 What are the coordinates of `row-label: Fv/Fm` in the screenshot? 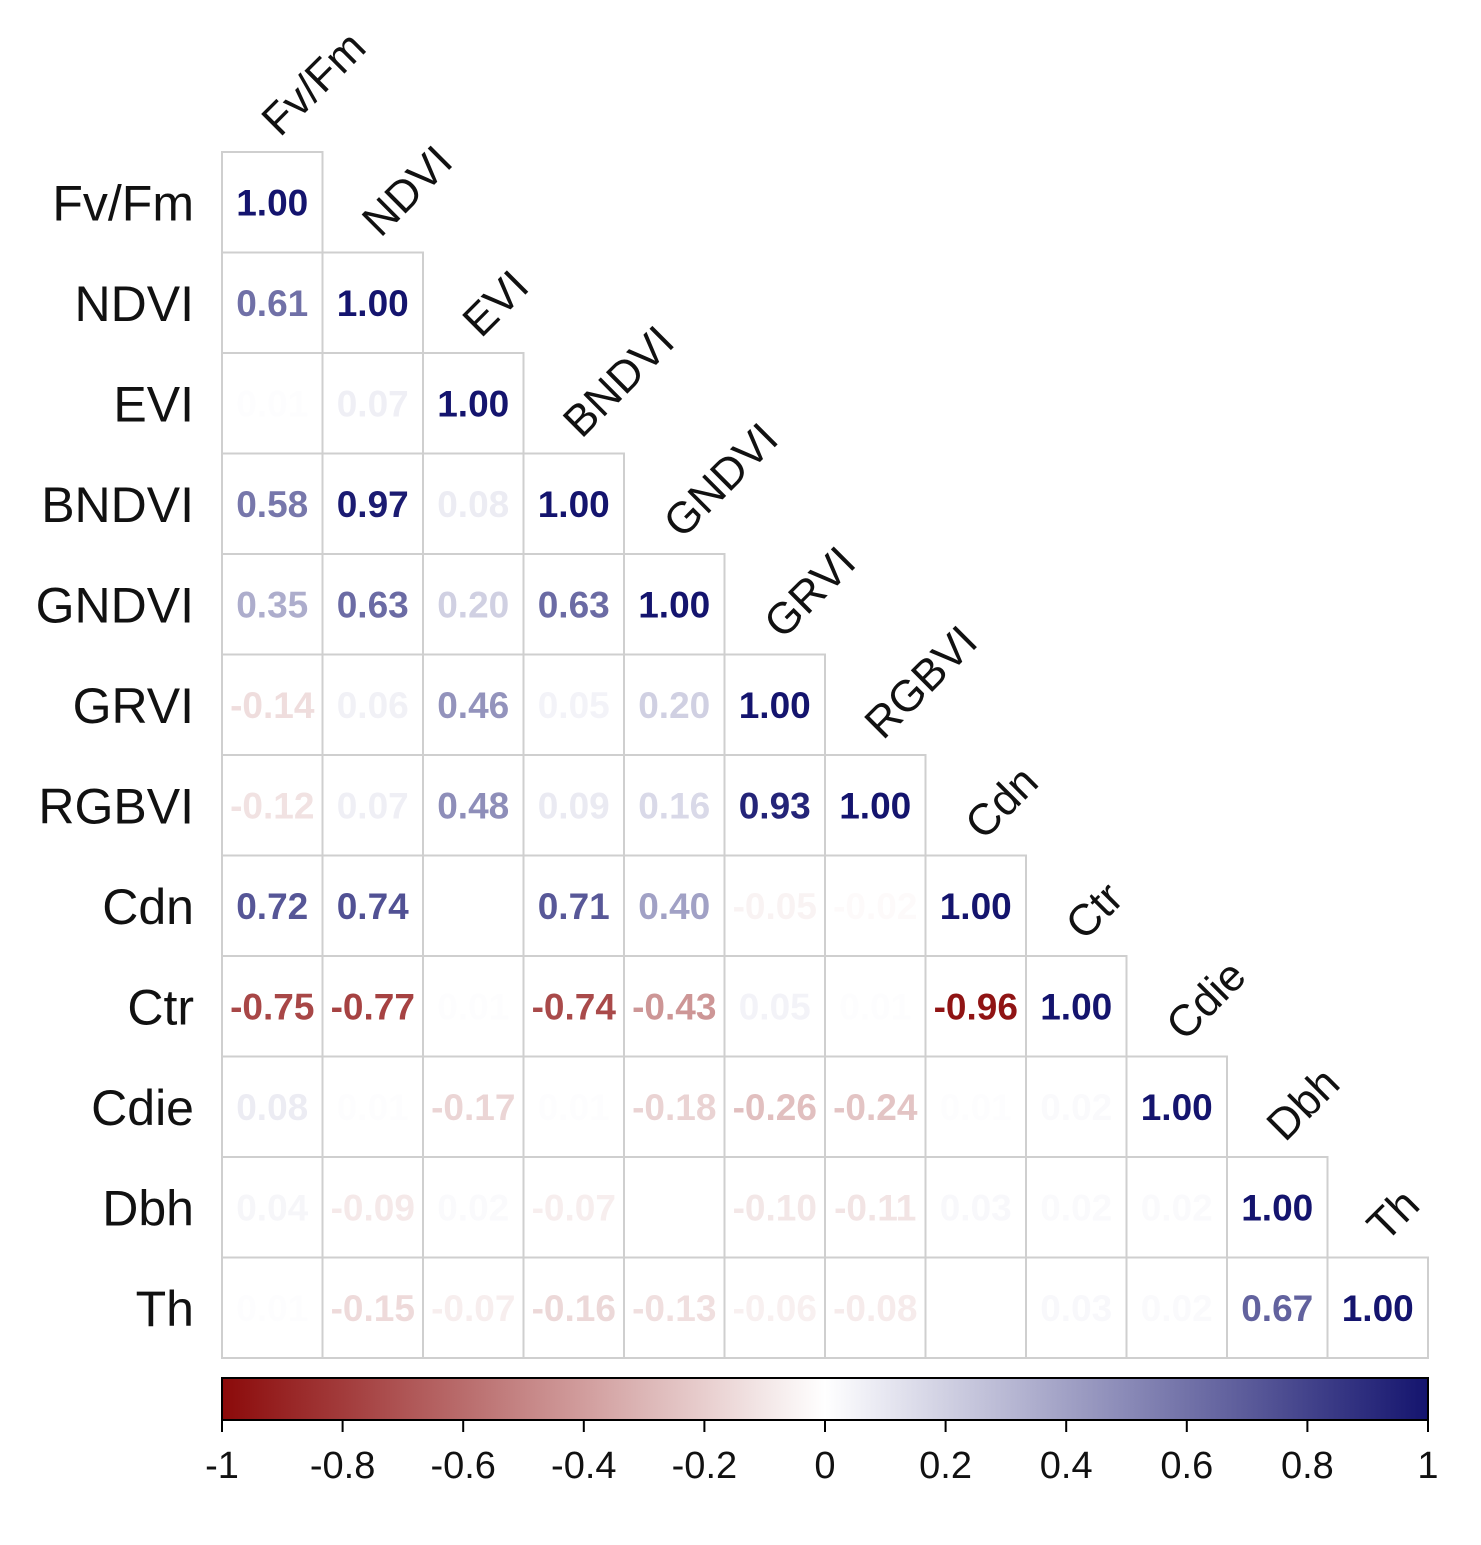 It's located at (123, 203).